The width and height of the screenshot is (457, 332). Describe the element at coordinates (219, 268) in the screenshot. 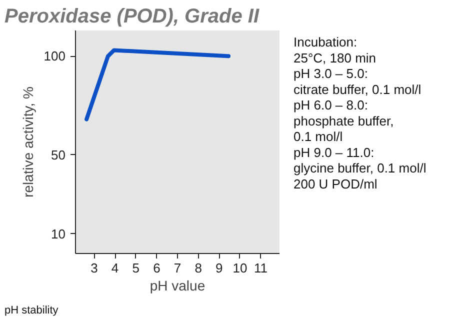

I see `x-tick-label: 9` at that location.